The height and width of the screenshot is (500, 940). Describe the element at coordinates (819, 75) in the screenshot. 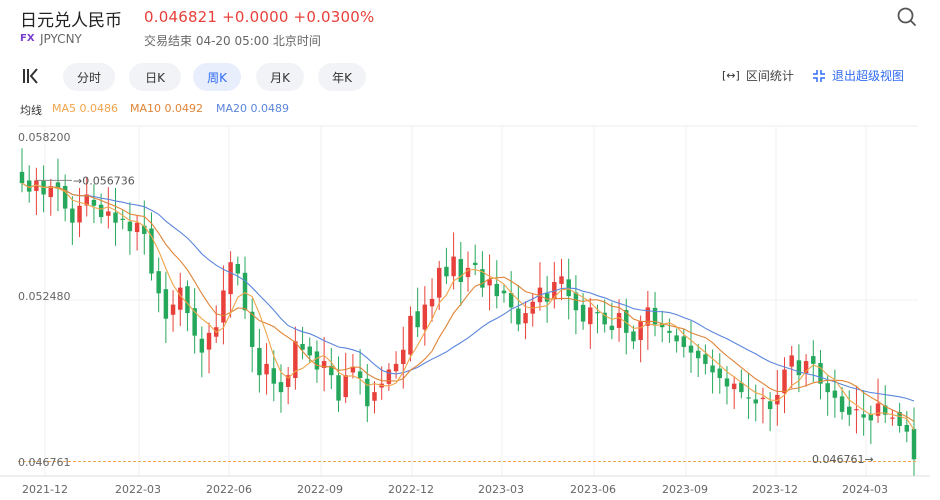

I see `exit-fullscreen-icon` at that location.